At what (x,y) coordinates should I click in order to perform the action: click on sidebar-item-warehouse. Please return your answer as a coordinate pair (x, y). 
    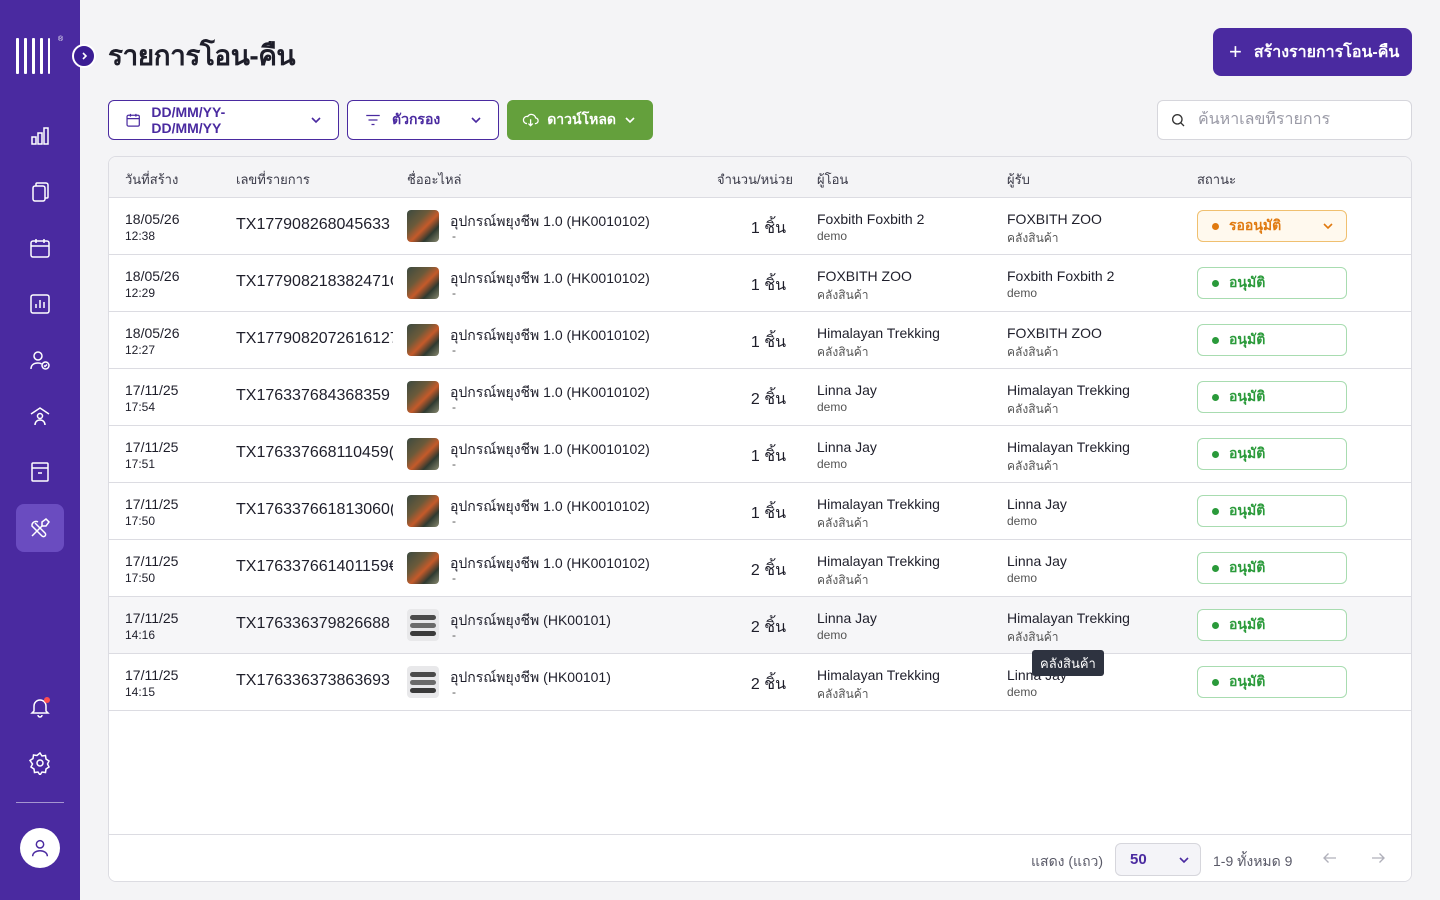
    Looking at the image, I should click on (40, 416).